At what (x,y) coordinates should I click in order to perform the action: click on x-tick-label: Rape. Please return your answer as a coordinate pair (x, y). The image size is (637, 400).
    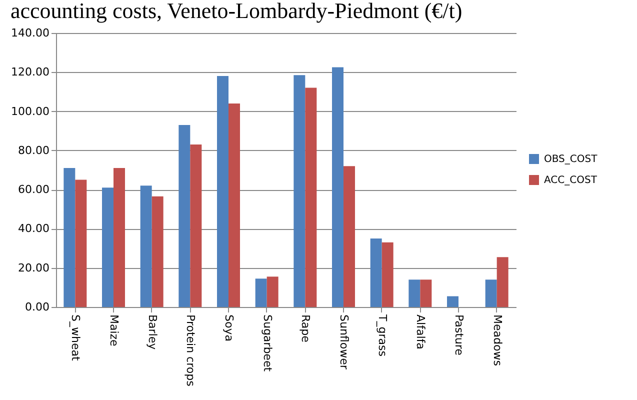
    Looking at the image, I should click on (305, 328).